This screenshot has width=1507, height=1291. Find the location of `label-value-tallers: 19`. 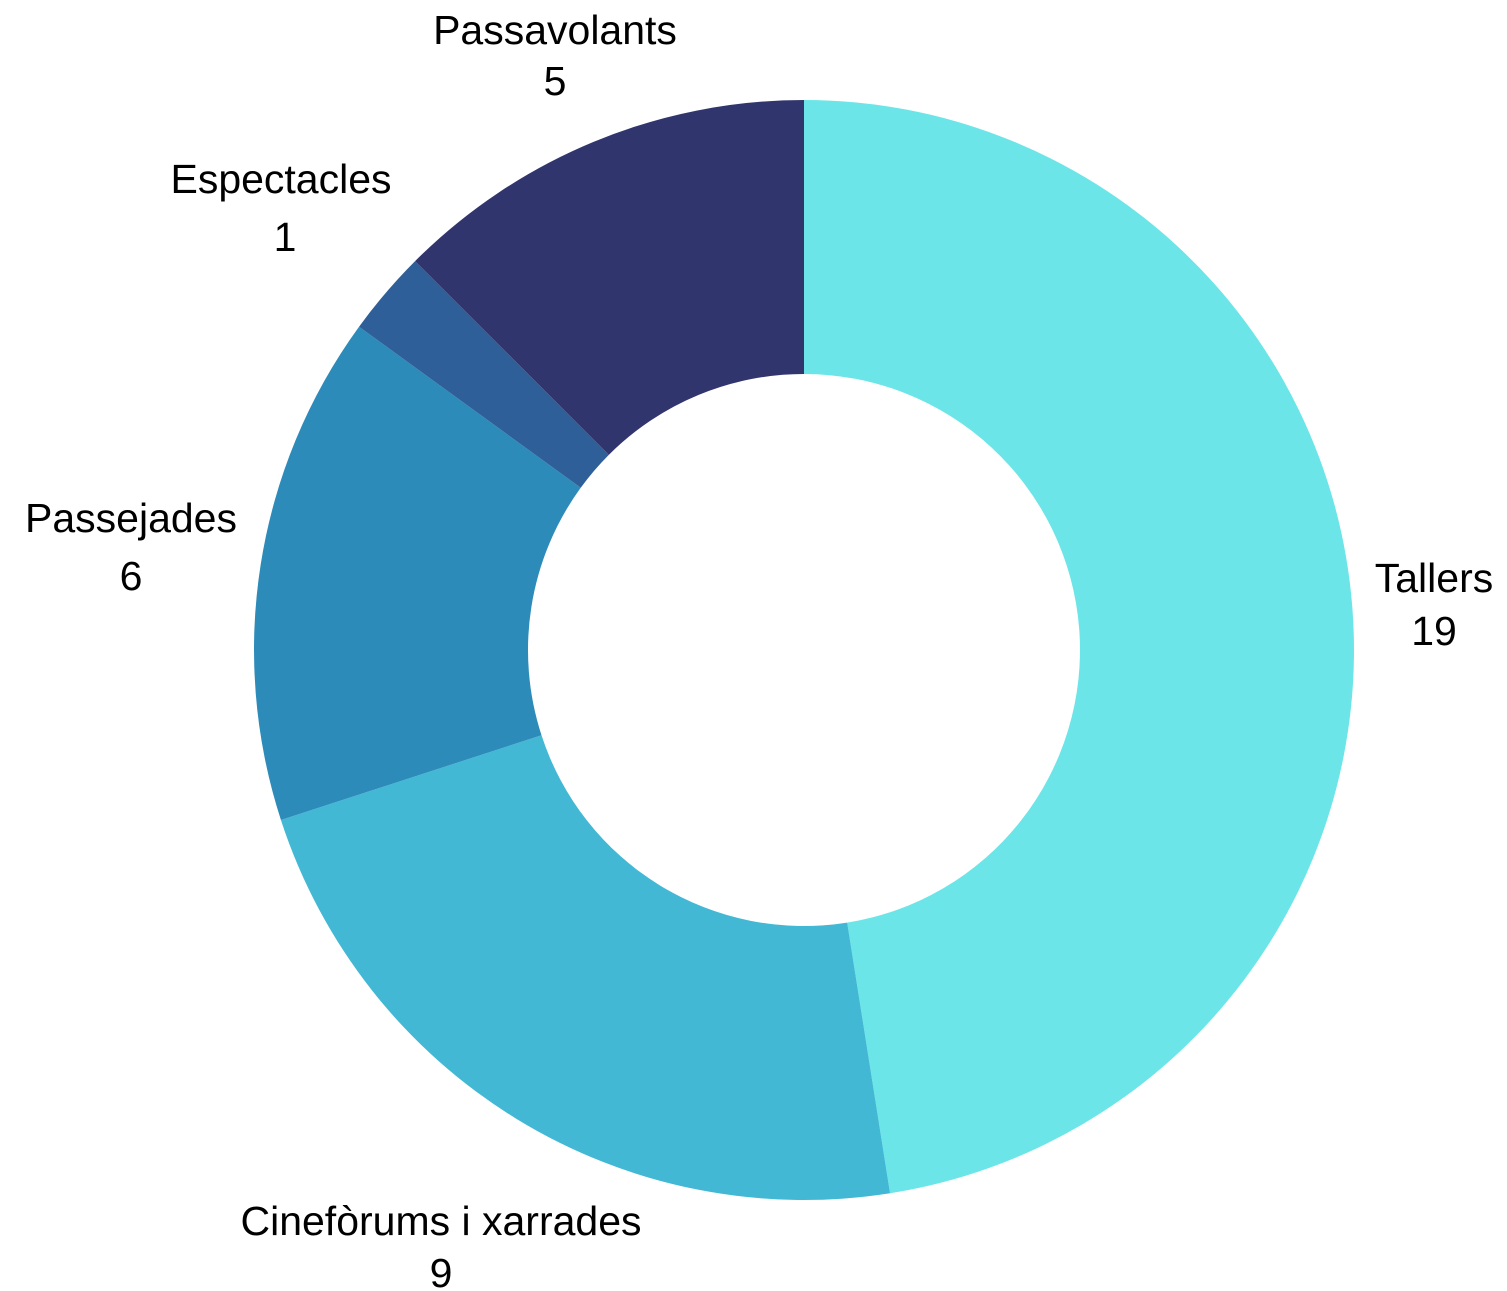

label-value-tallers: 19 is located at coordinates (1434, 631).